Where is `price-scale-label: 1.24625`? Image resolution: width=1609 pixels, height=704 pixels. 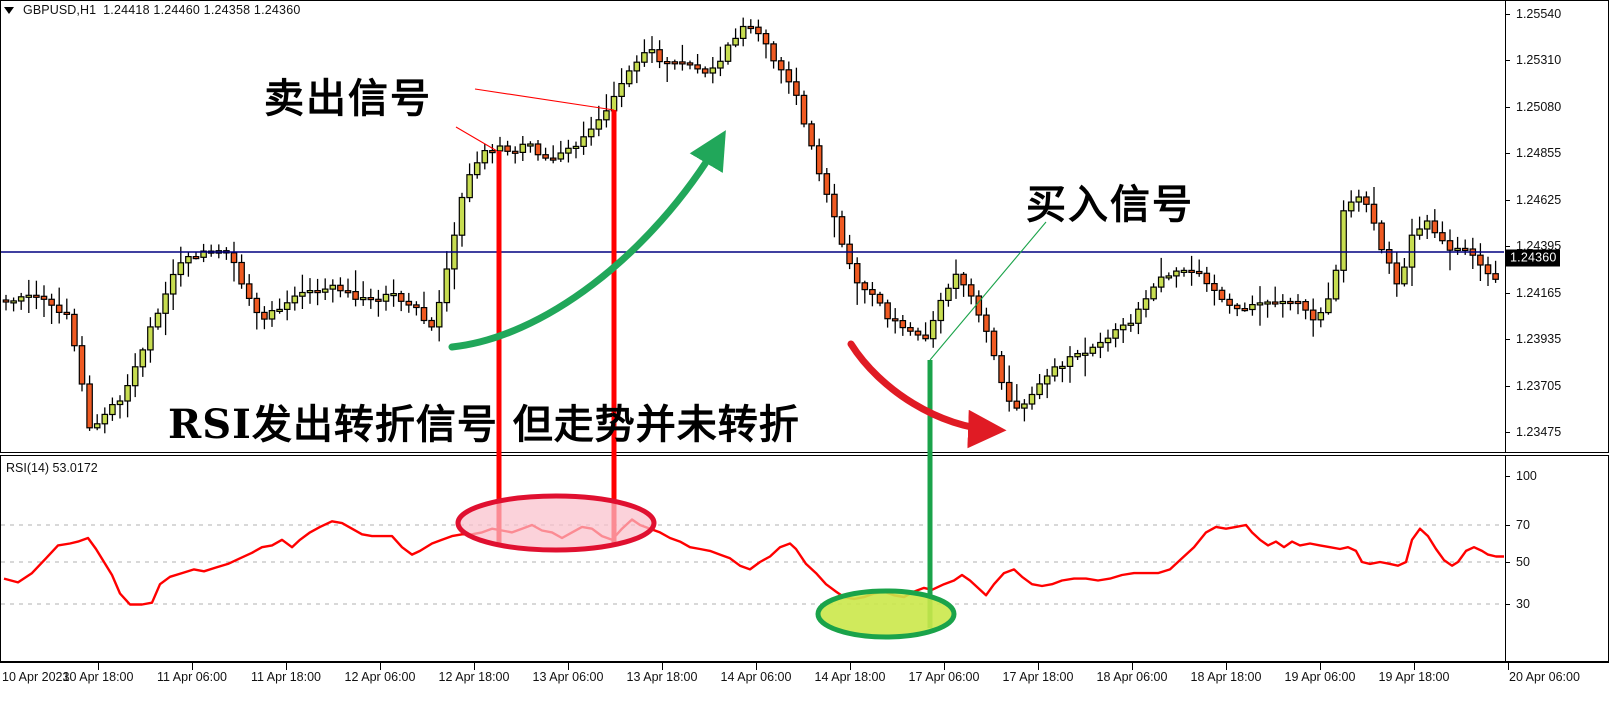
price-scale-label: 1.24625 is located at coordinates (1539, 199).